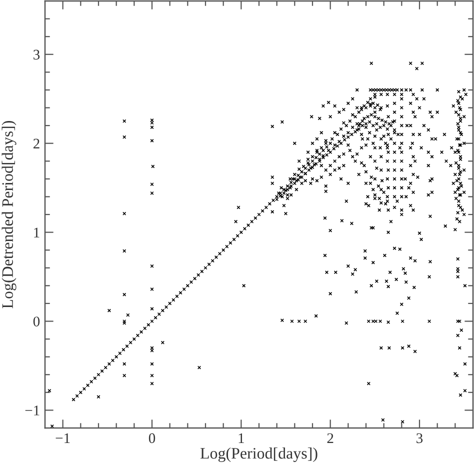 The height and width of the screenshot is (464, 474). Describe the element at coordinates (419, 438) in the screenshot. I see `x-tick-label: 3` at that location.